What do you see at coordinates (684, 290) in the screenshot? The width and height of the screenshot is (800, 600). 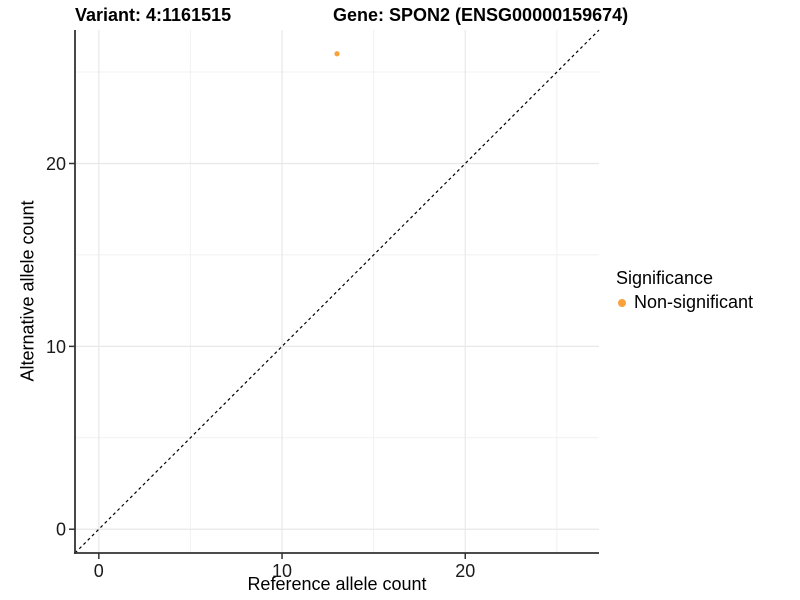 I see `legend: Significance Non-significant` at bounding box center [684, 290].